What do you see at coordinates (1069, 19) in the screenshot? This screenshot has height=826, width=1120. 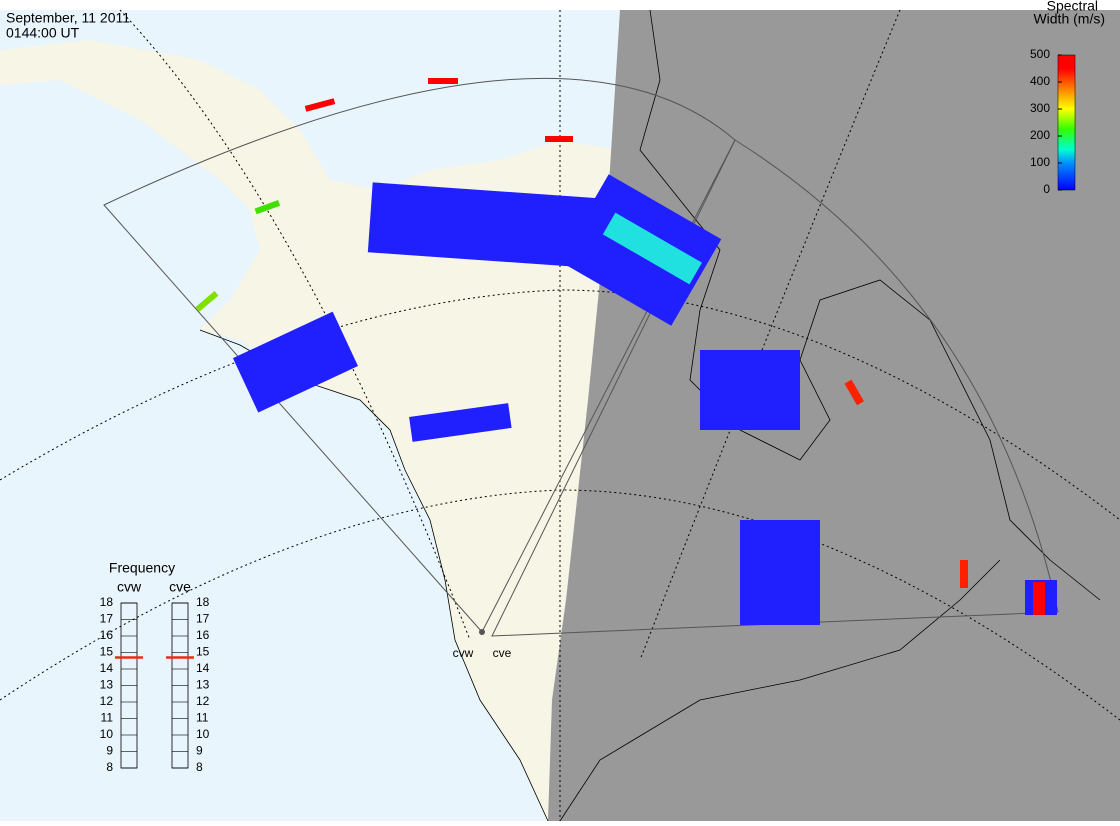 I see `colorbar-title: Width (m/s)` at bounding box center [1069, 19].